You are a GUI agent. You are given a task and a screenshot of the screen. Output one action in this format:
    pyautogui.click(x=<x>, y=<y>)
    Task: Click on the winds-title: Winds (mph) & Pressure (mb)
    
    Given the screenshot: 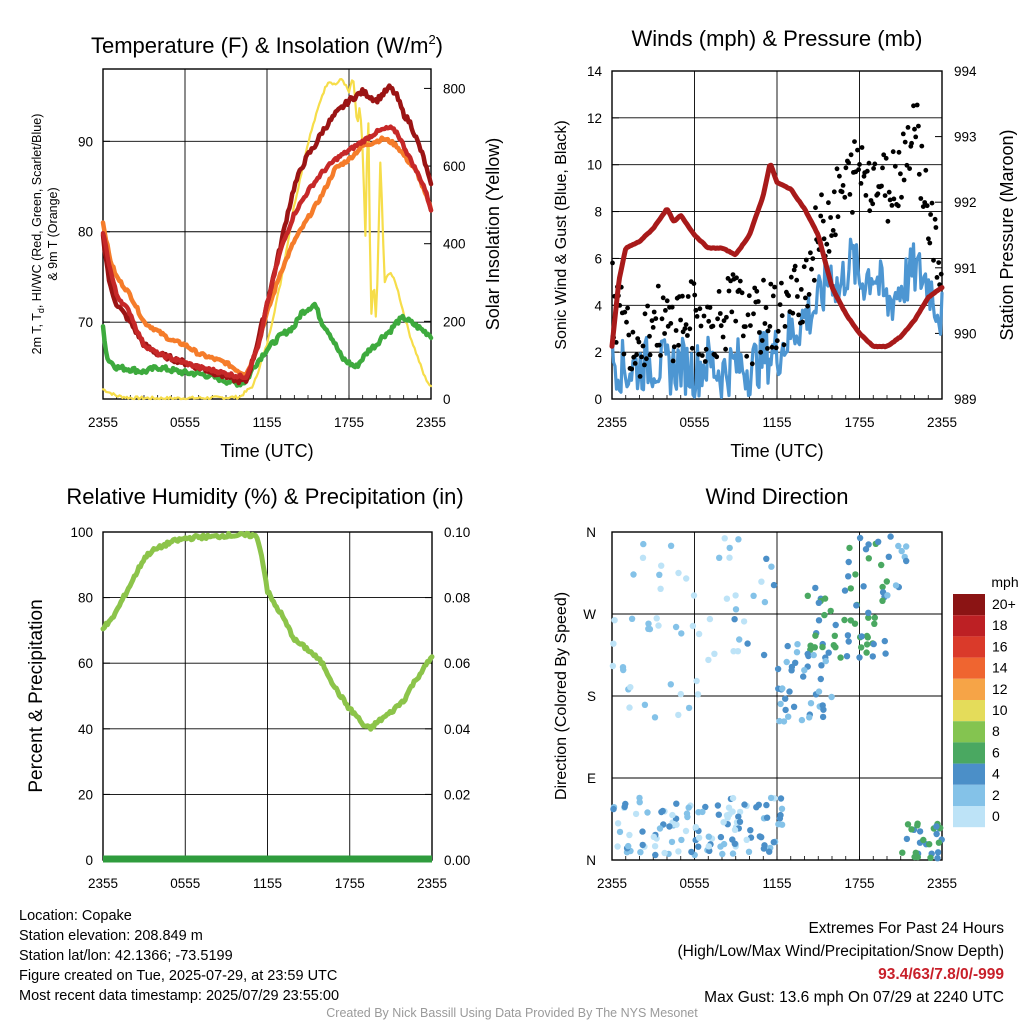 What is the action you would take?
    pyautogui.click(x=777, y=38)
    